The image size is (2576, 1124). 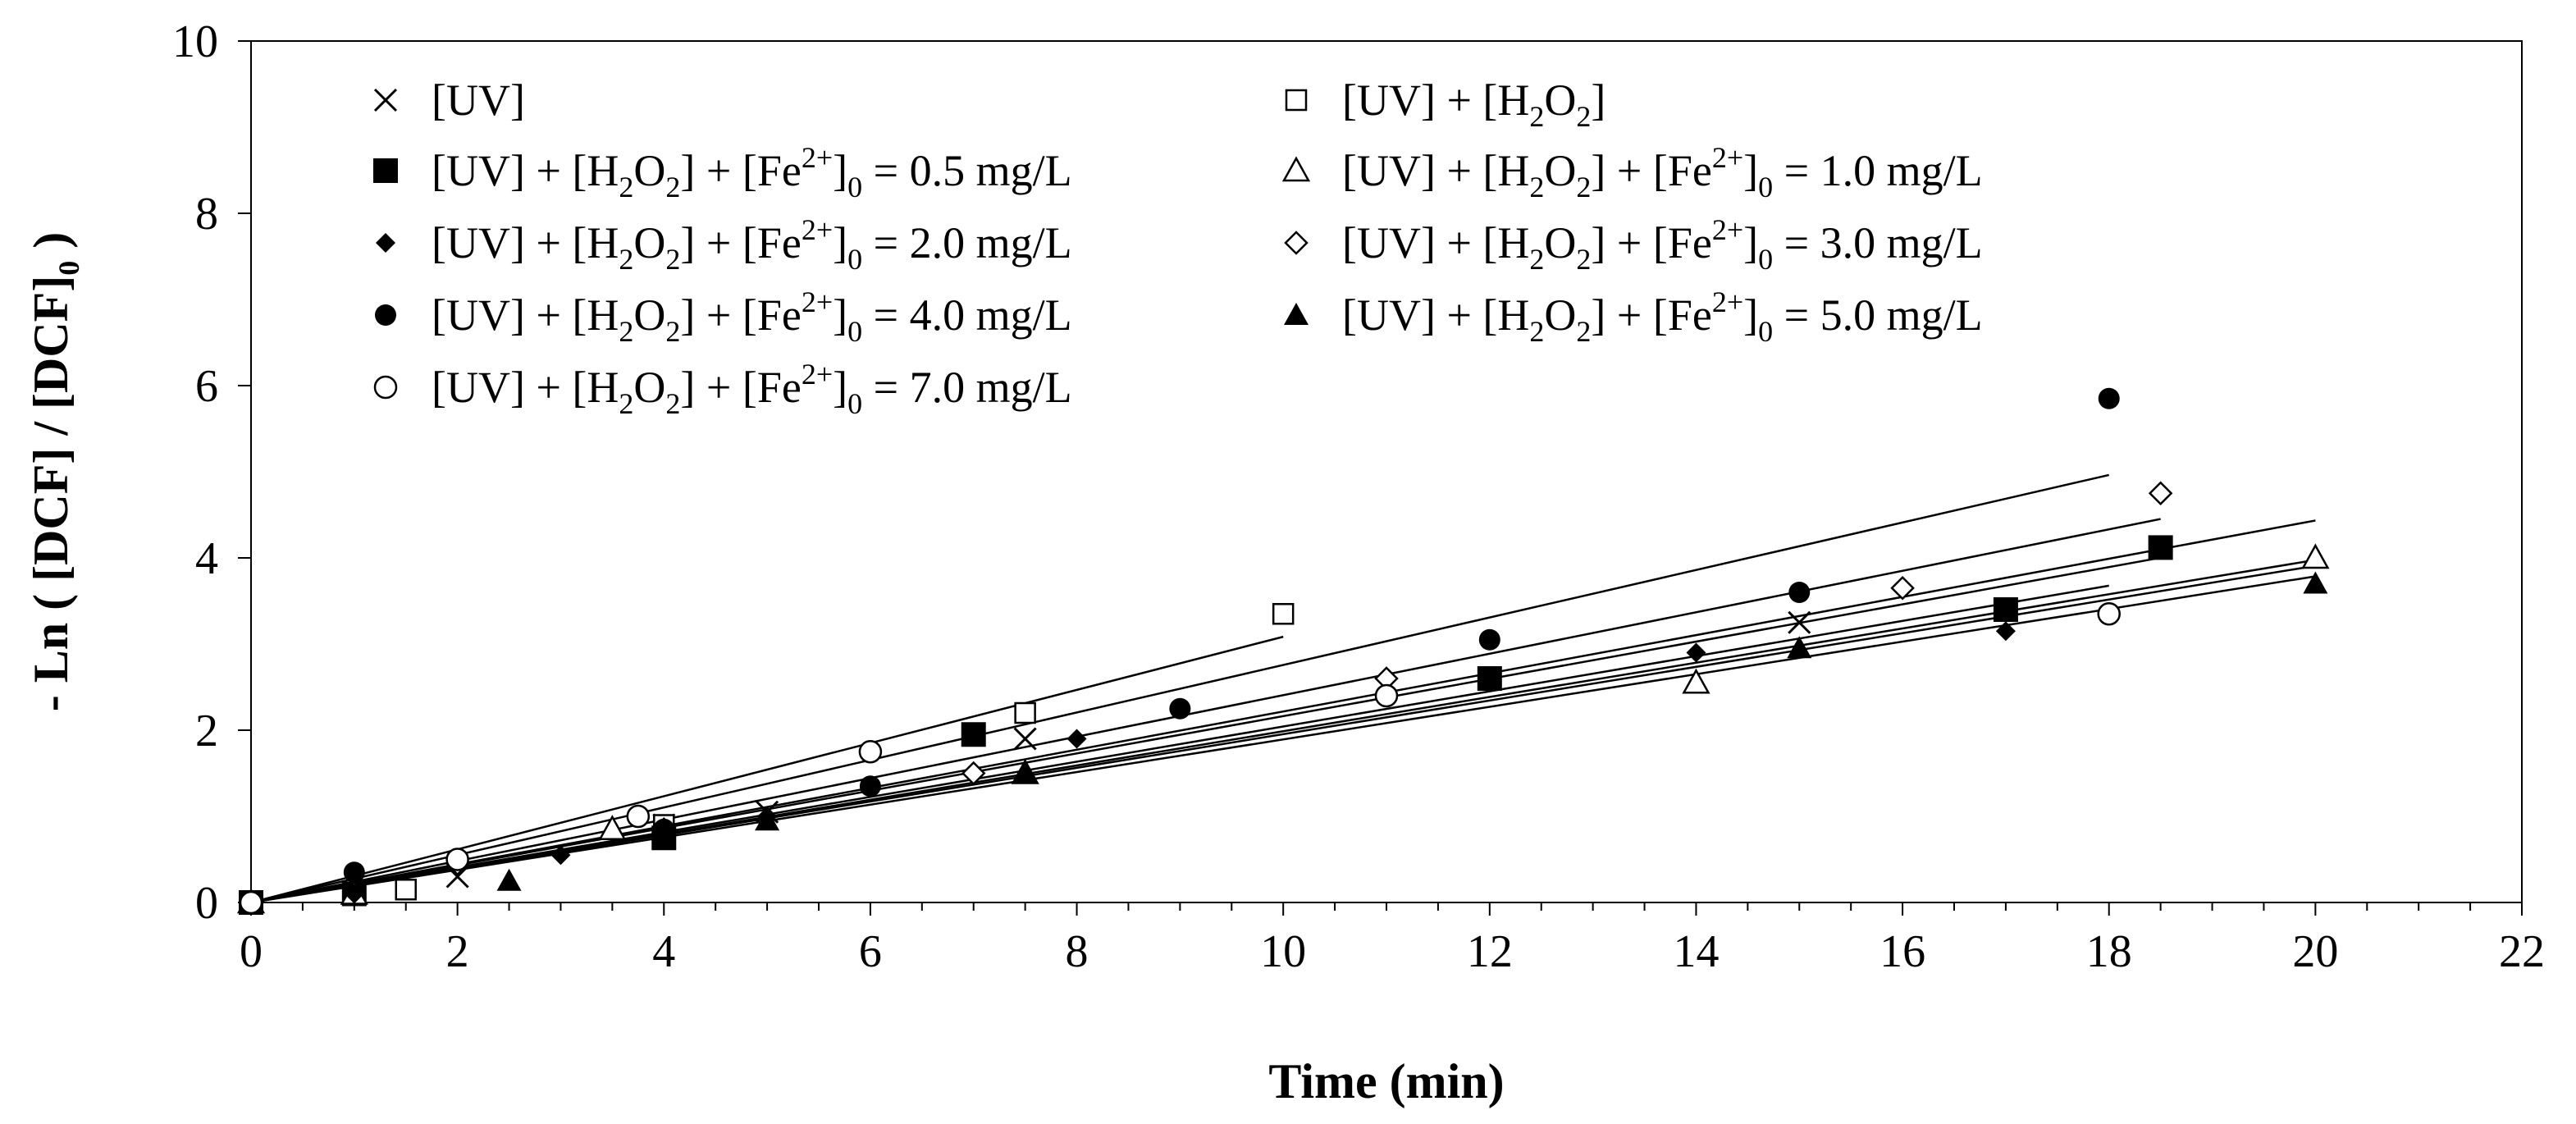 I want to click on y-axis-title: - Ln ( [DCF] / [DCF]0 ), so click(x=55, y=472).